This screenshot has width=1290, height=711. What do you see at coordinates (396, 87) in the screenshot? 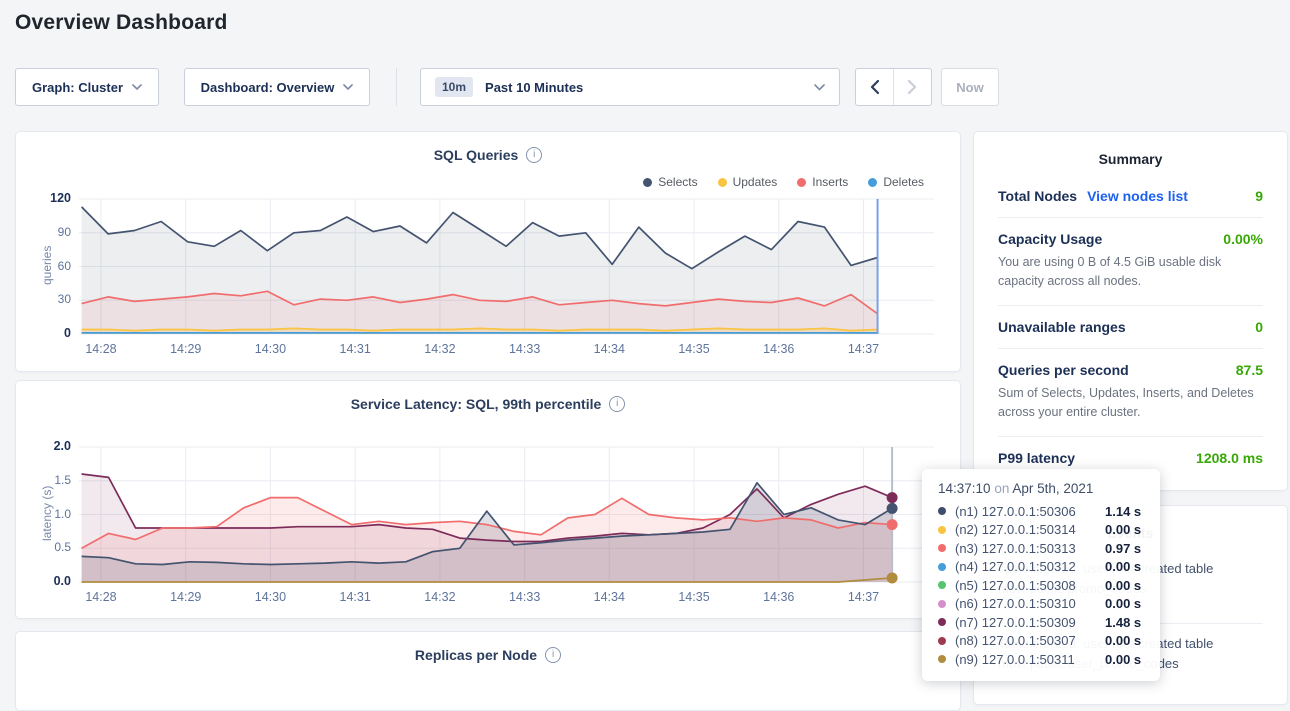
I see `toolbar-divider` at bounding box center [396, 87].